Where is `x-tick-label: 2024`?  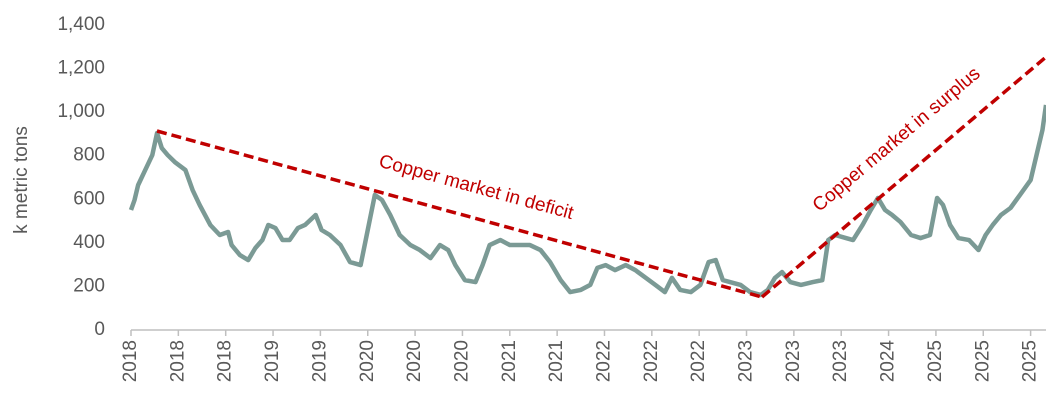 x-tick-label: 2024 is located at coordinates (888, 361).